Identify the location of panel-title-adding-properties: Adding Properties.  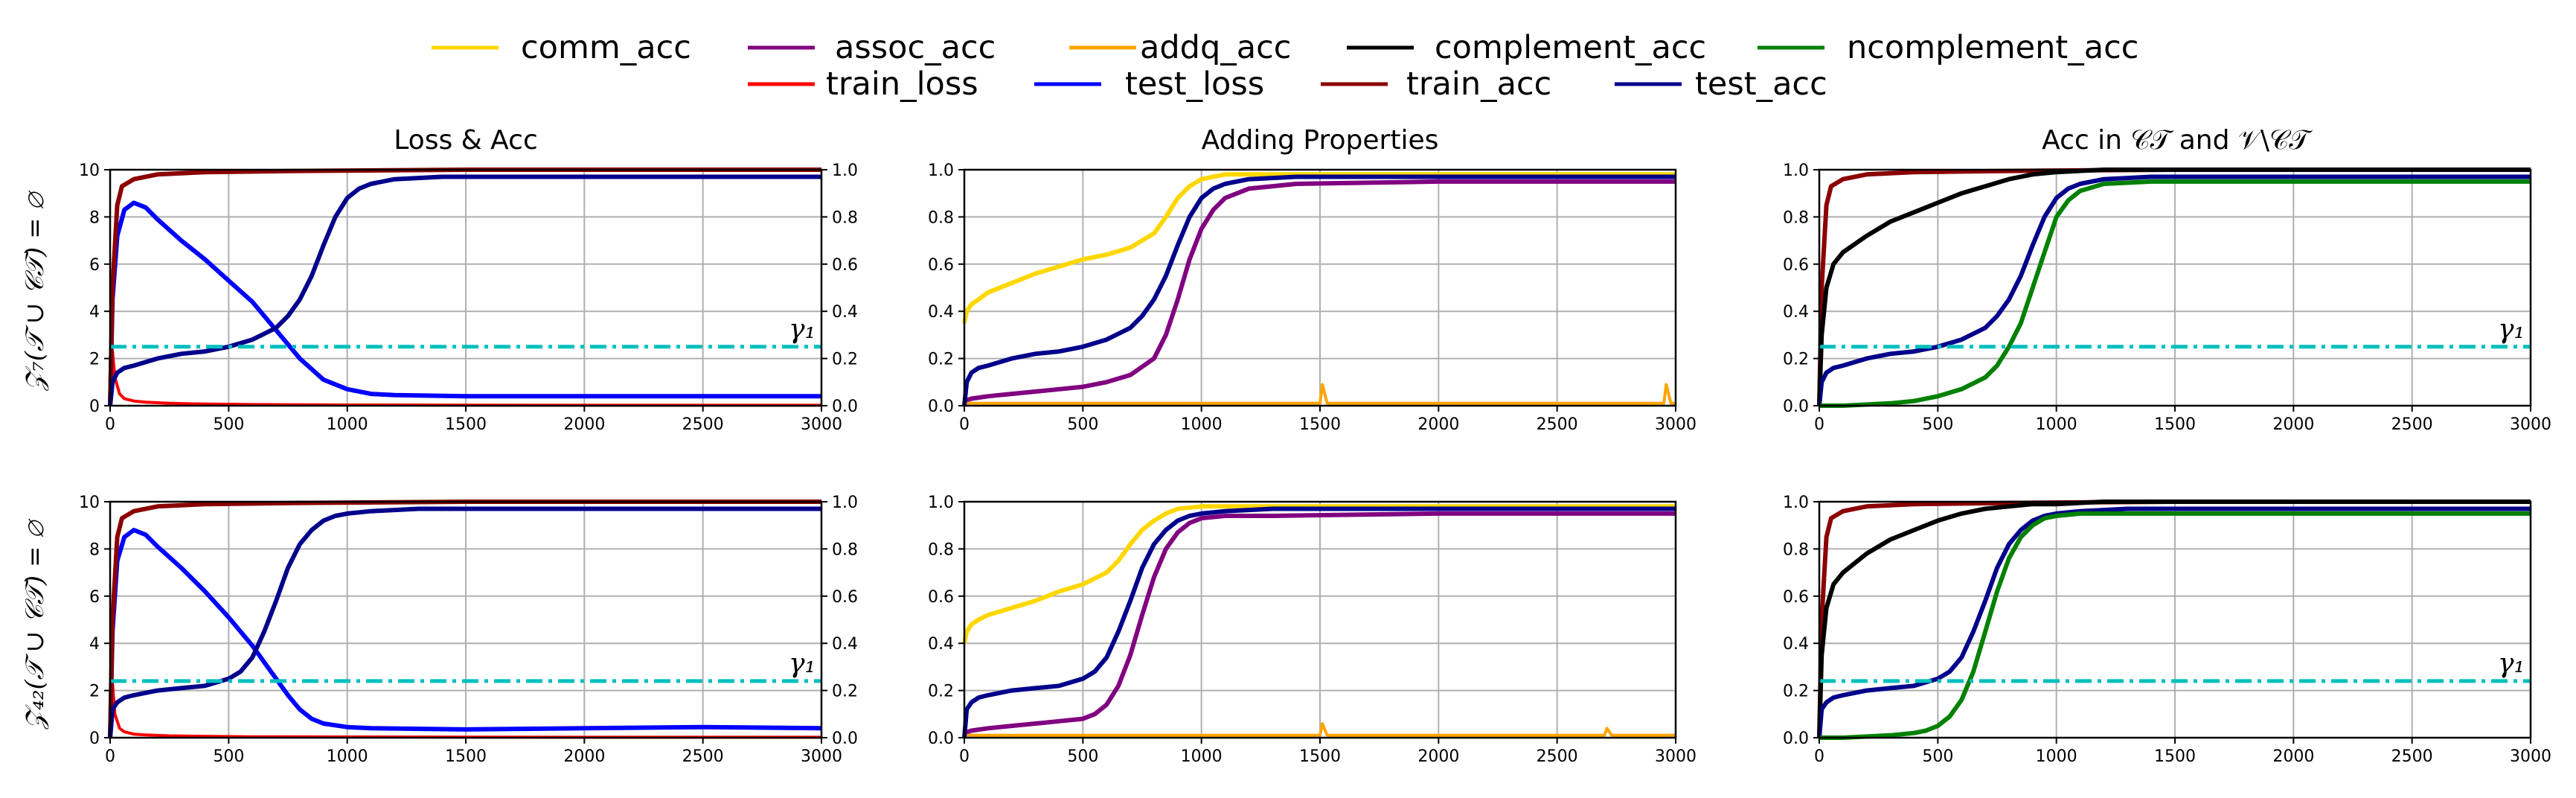
(1321, 140).